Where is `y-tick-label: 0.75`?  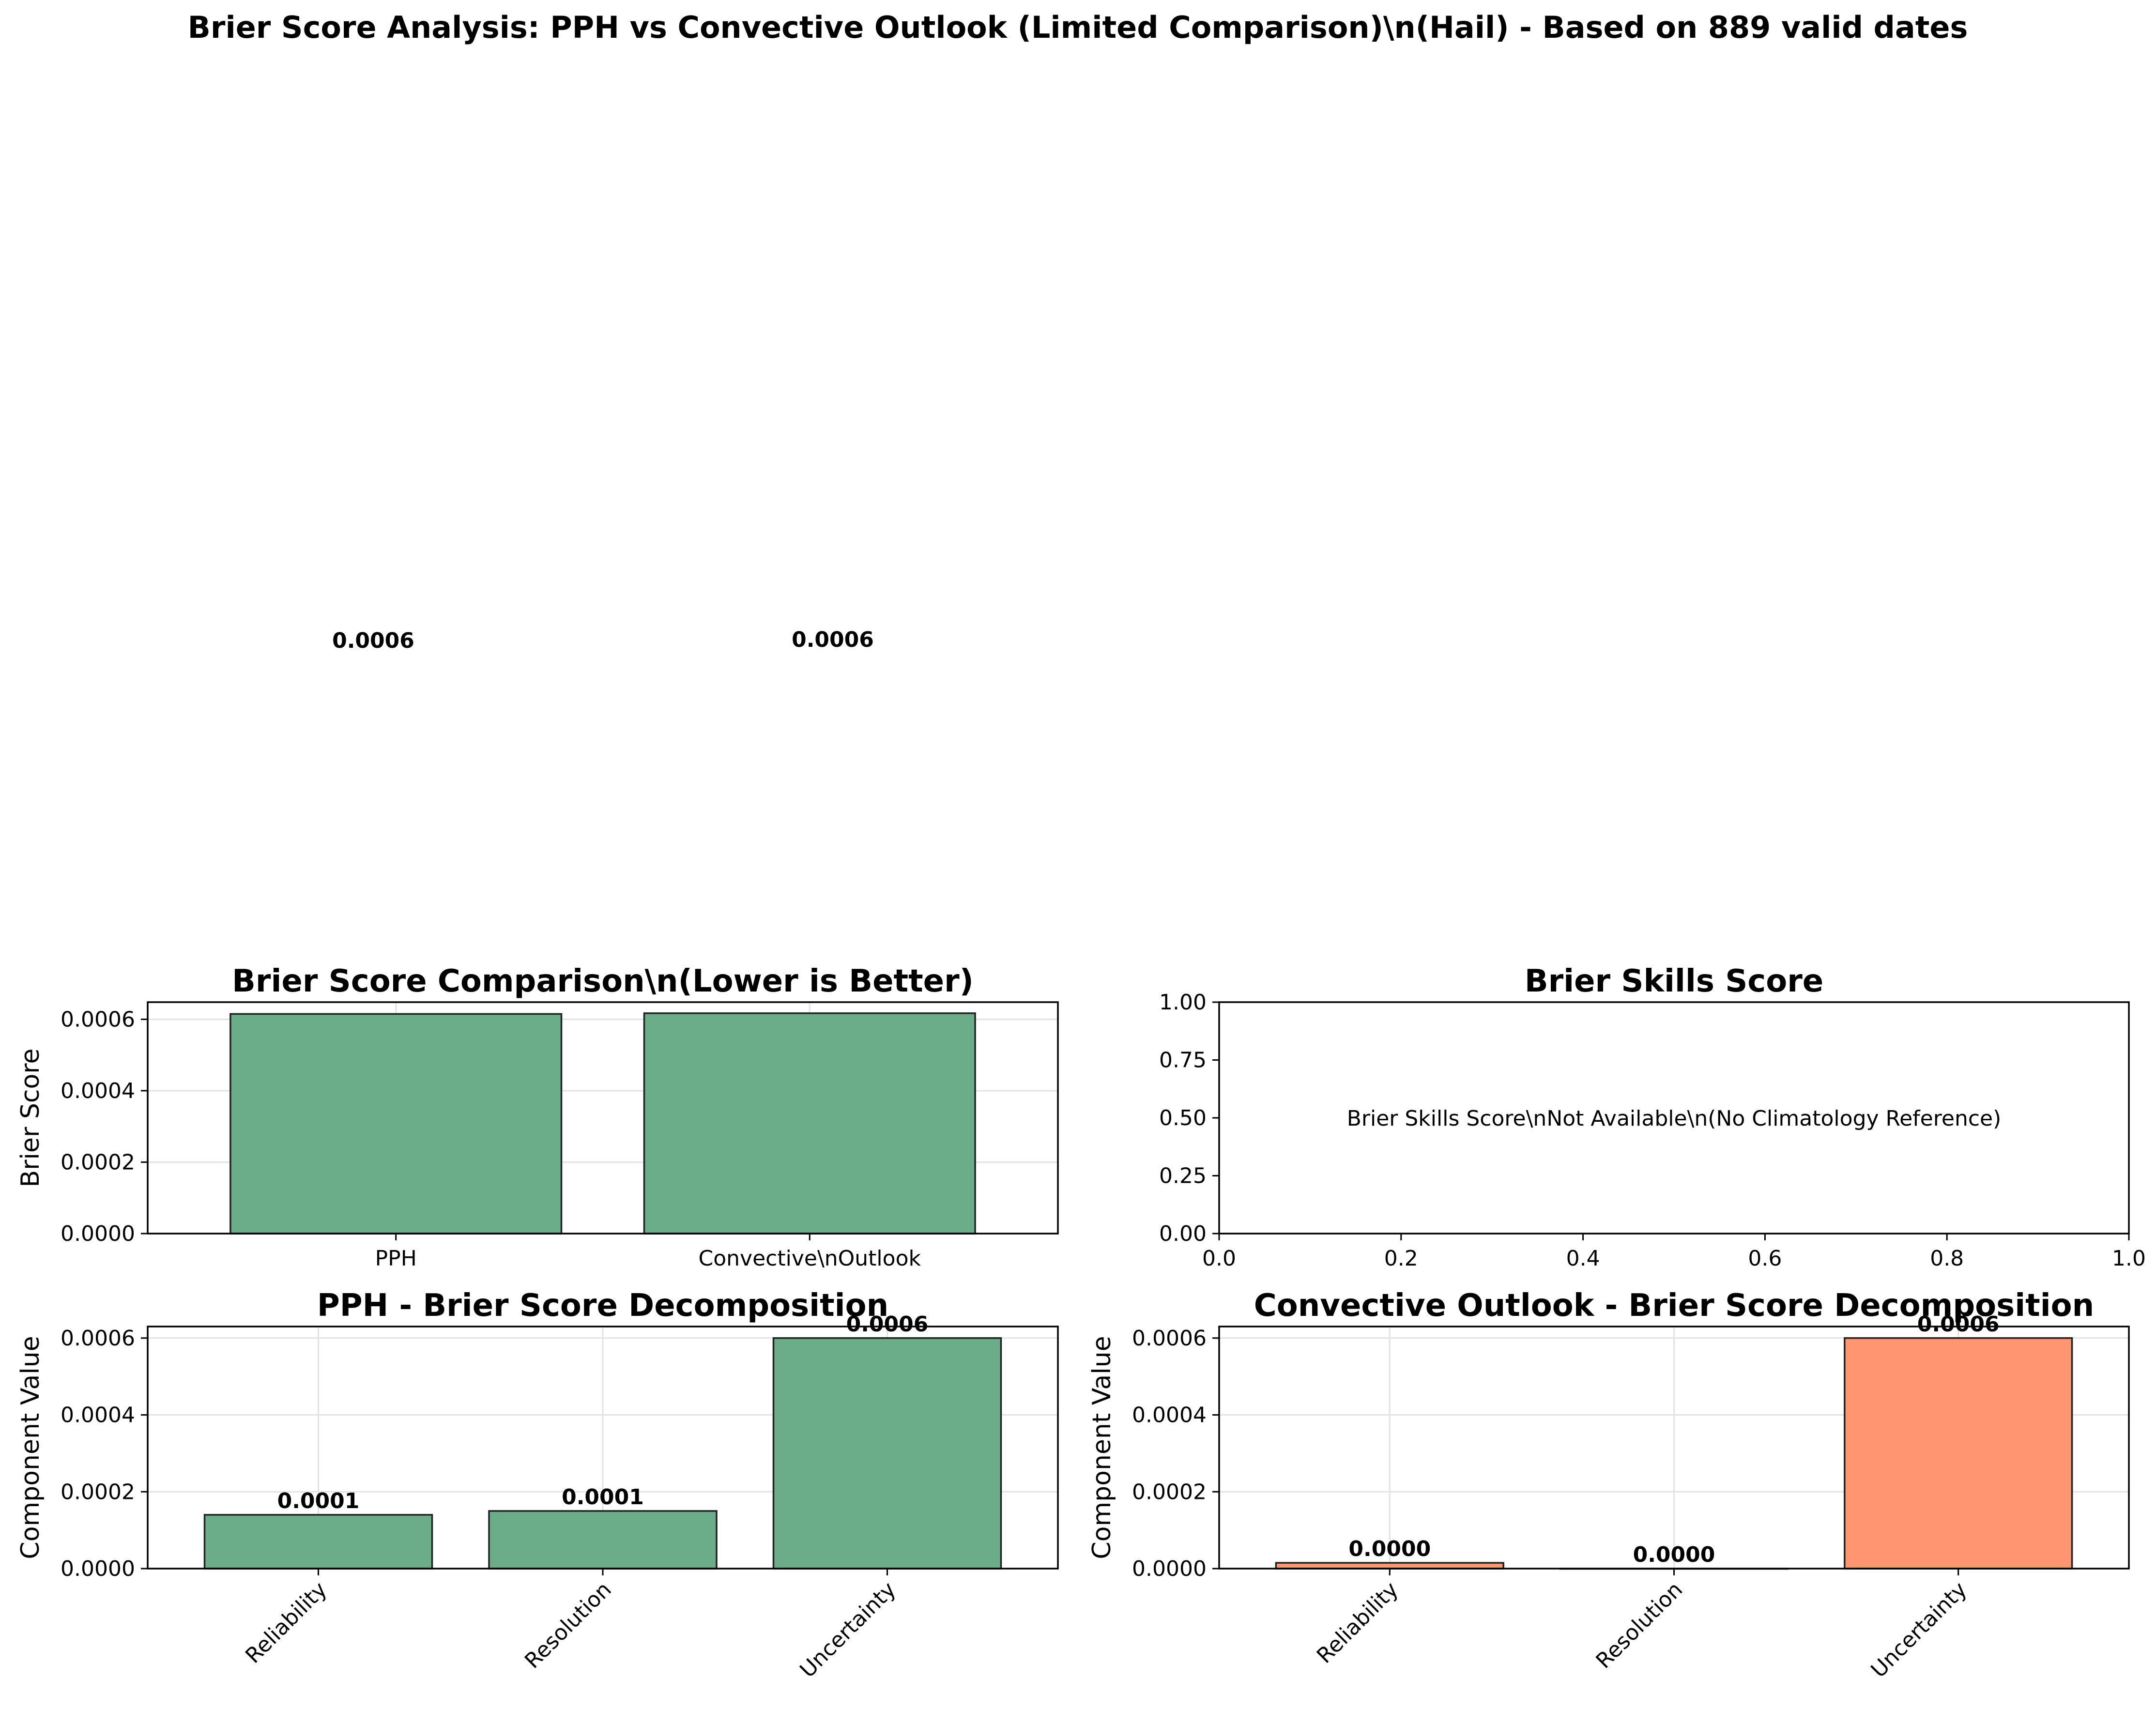 y-tick-label: 0.75 is located at coordinates (1183, 1060).